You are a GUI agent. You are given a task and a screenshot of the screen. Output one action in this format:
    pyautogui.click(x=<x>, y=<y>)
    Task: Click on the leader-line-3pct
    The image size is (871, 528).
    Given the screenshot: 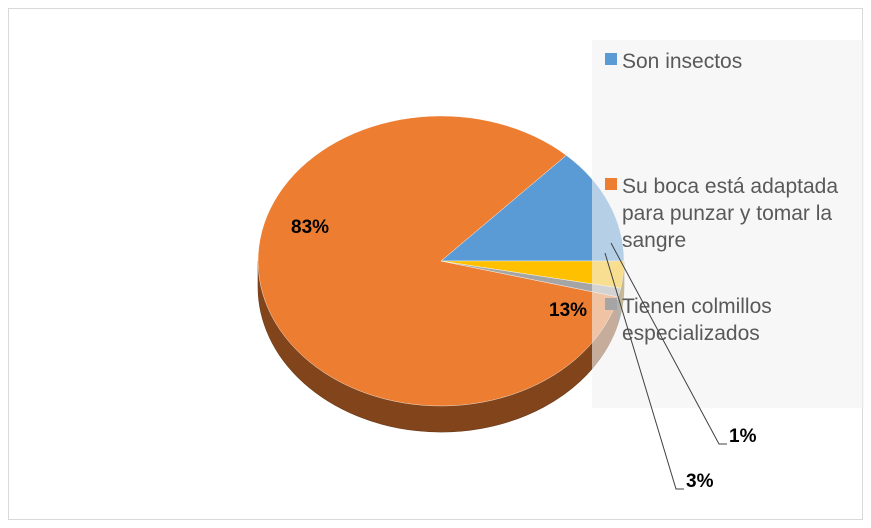 What is the action you would take?
    pyautogui.click(x=644, y=371)
    